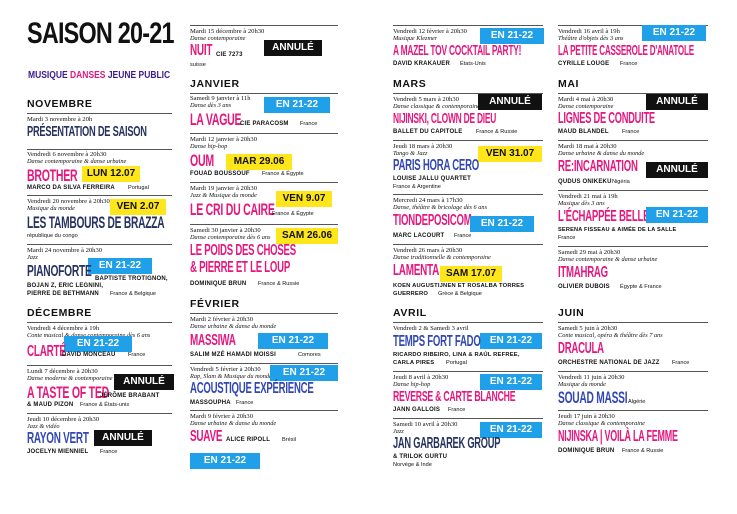 This screenshot has height=514, width=737. What do you see at coordinates (68, 201) in the screenshot?
I see `event-date: Vendredi 20 novembre à 20h30` at bounding box center [68, 201].